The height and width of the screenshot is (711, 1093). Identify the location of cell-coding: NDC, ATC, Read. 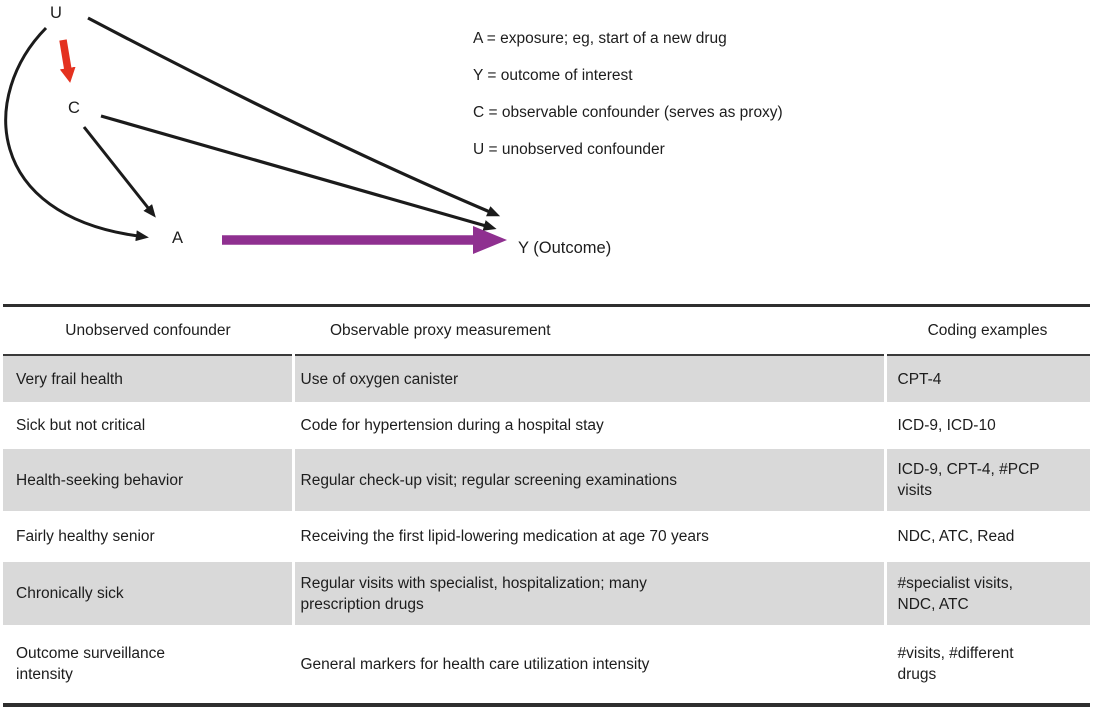
(986, 536).